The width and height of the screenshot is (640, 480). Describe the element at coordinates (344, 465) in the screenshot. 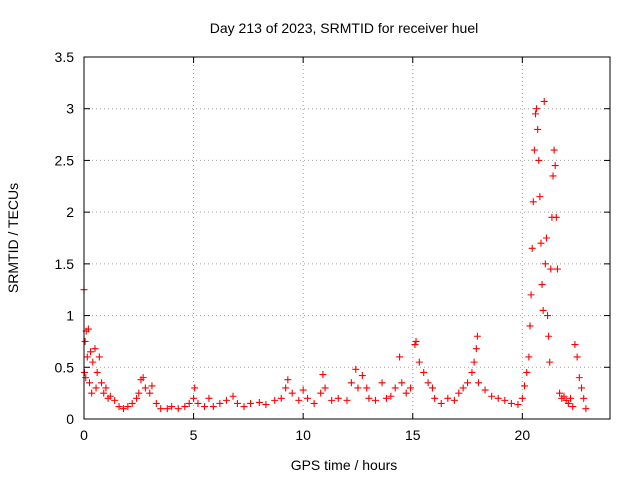

I see `x-axis-label: GPS time / hours` at that location.